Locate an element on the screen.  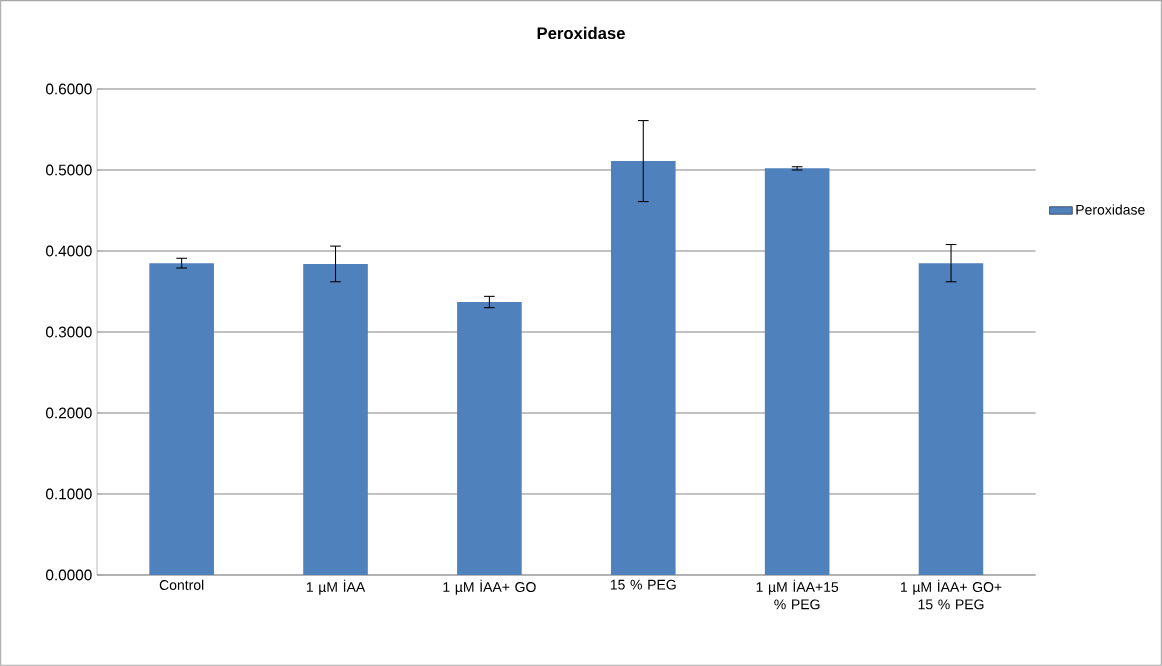
x-tick-label: 1 µM İAA+ GO is located at coordinates (489, 587).